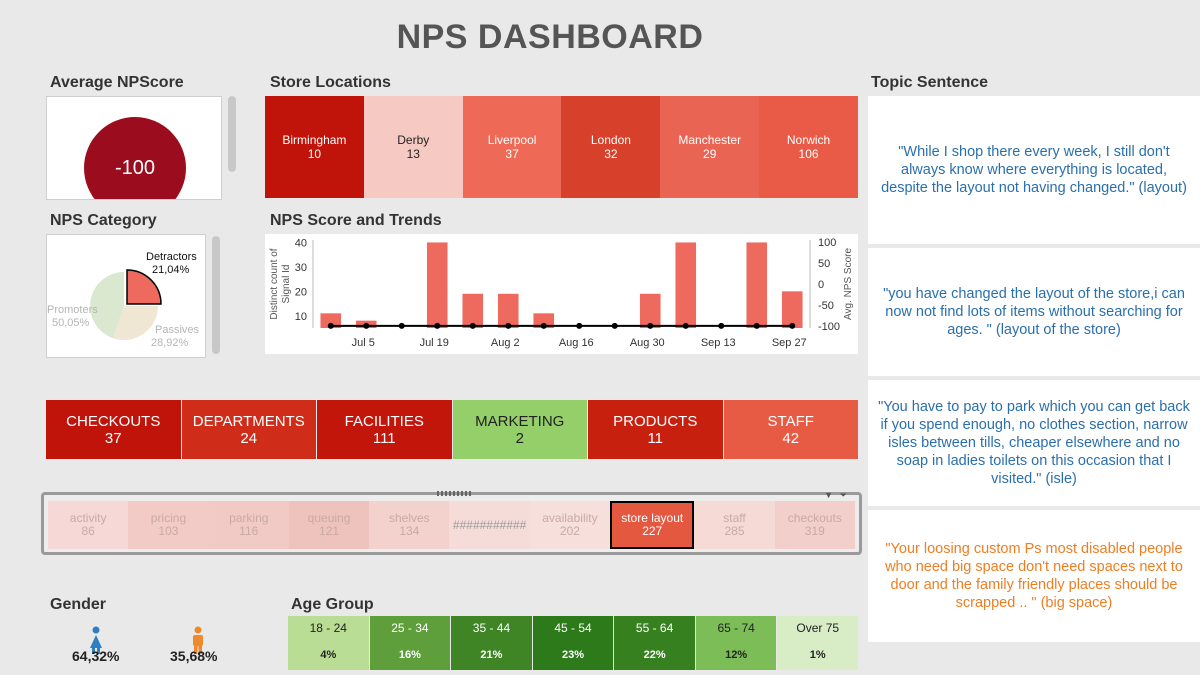 This screenshot has width=1200, height=675. Describe the element at coordinates (330, 82) in the screenshot. I see `store-locations-title: Store Locations` at that location.